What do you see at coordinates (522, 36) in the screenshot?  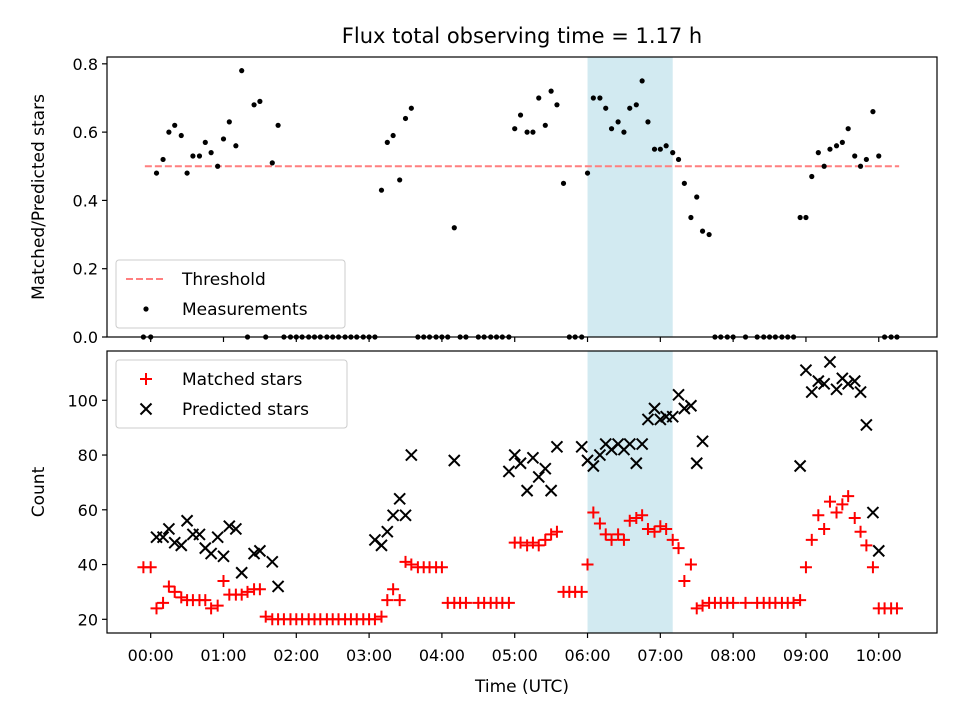 I see `chart-title: Flux total observing time = 1.17 h` at bounding box center [522, 36].